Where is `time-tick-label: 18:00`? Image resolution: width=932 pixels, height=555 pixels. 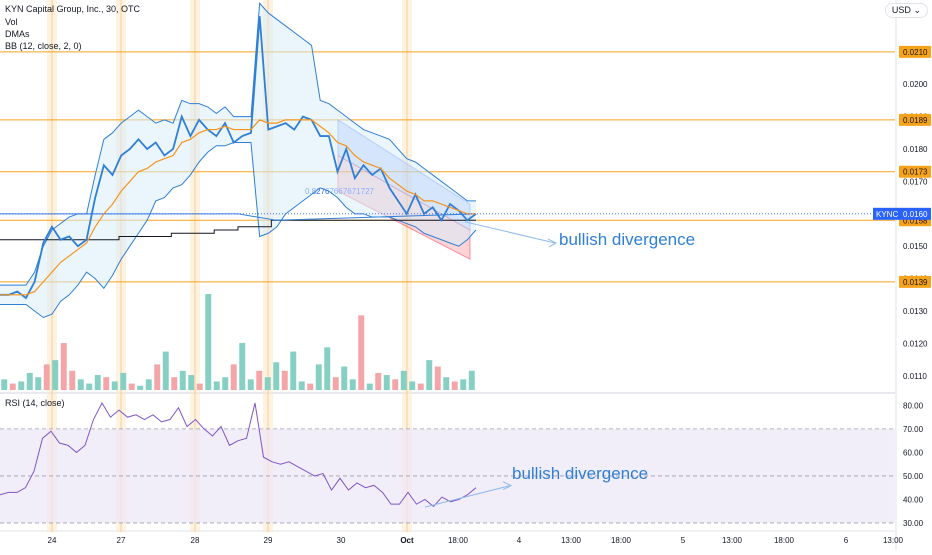
time-tick-label: 18:00 is located at coordinates (784, 540).